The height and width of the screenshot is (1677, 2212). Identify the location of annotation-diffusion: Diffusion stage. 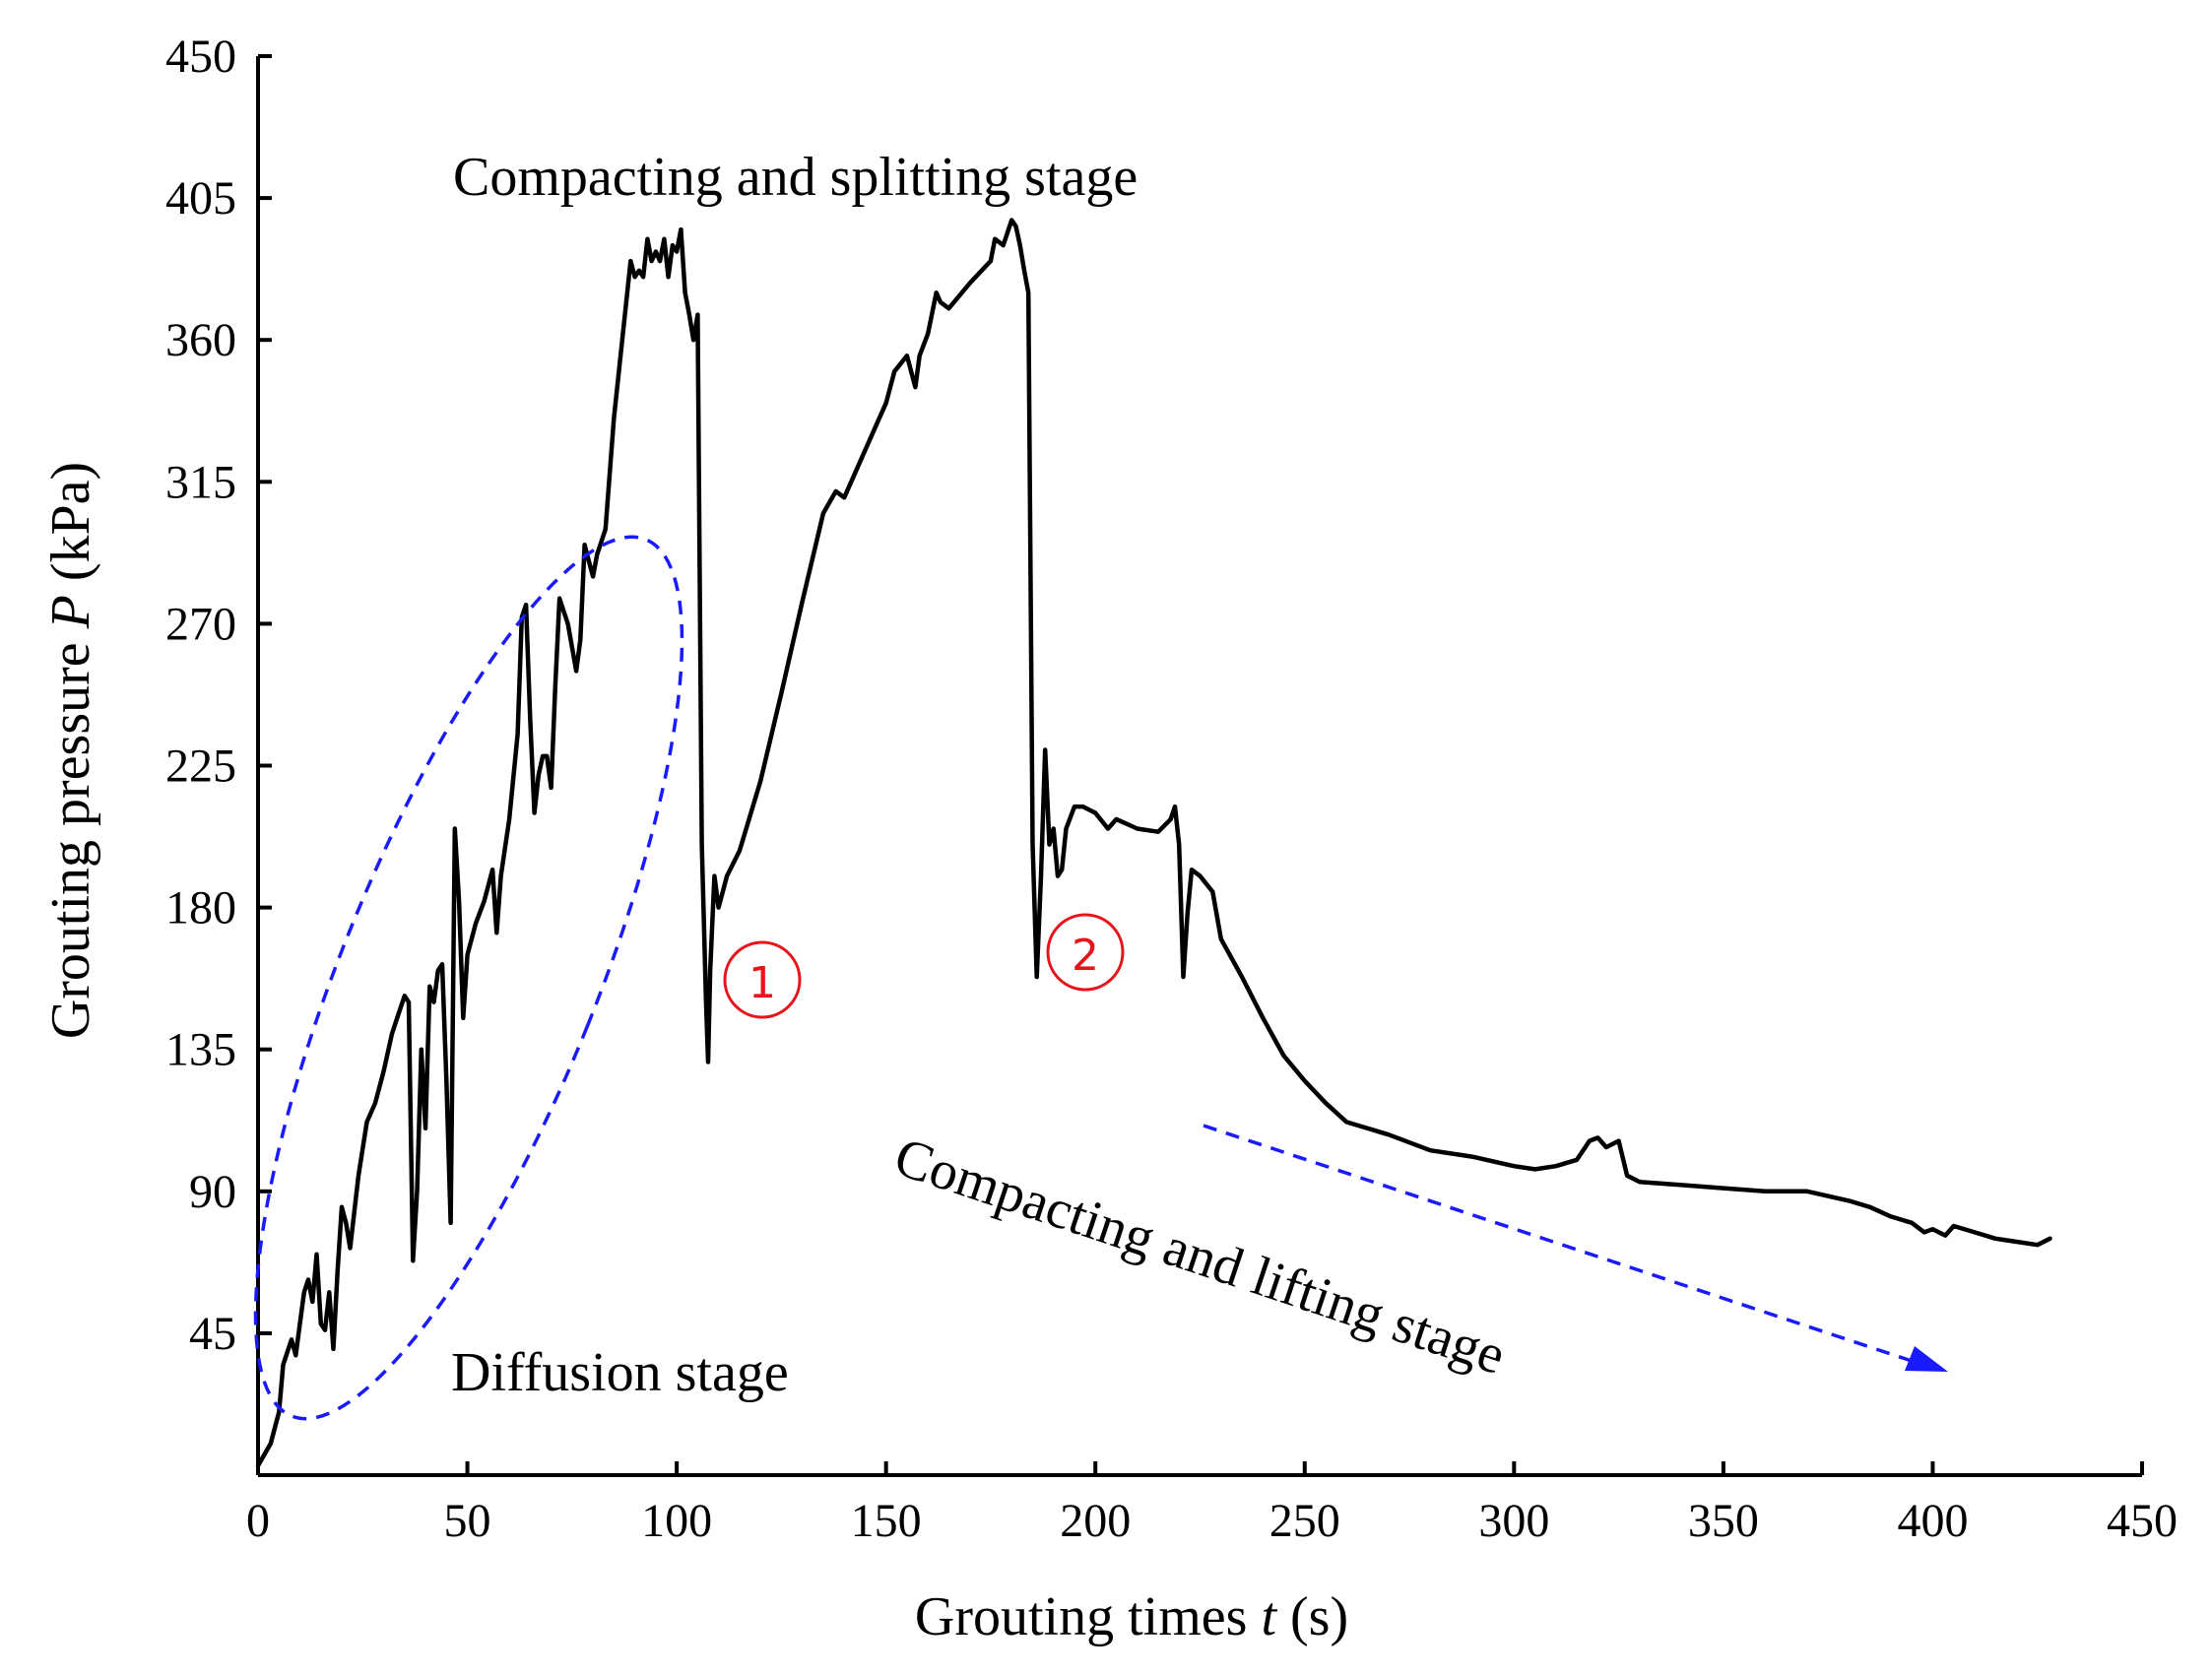
(620, 1372).